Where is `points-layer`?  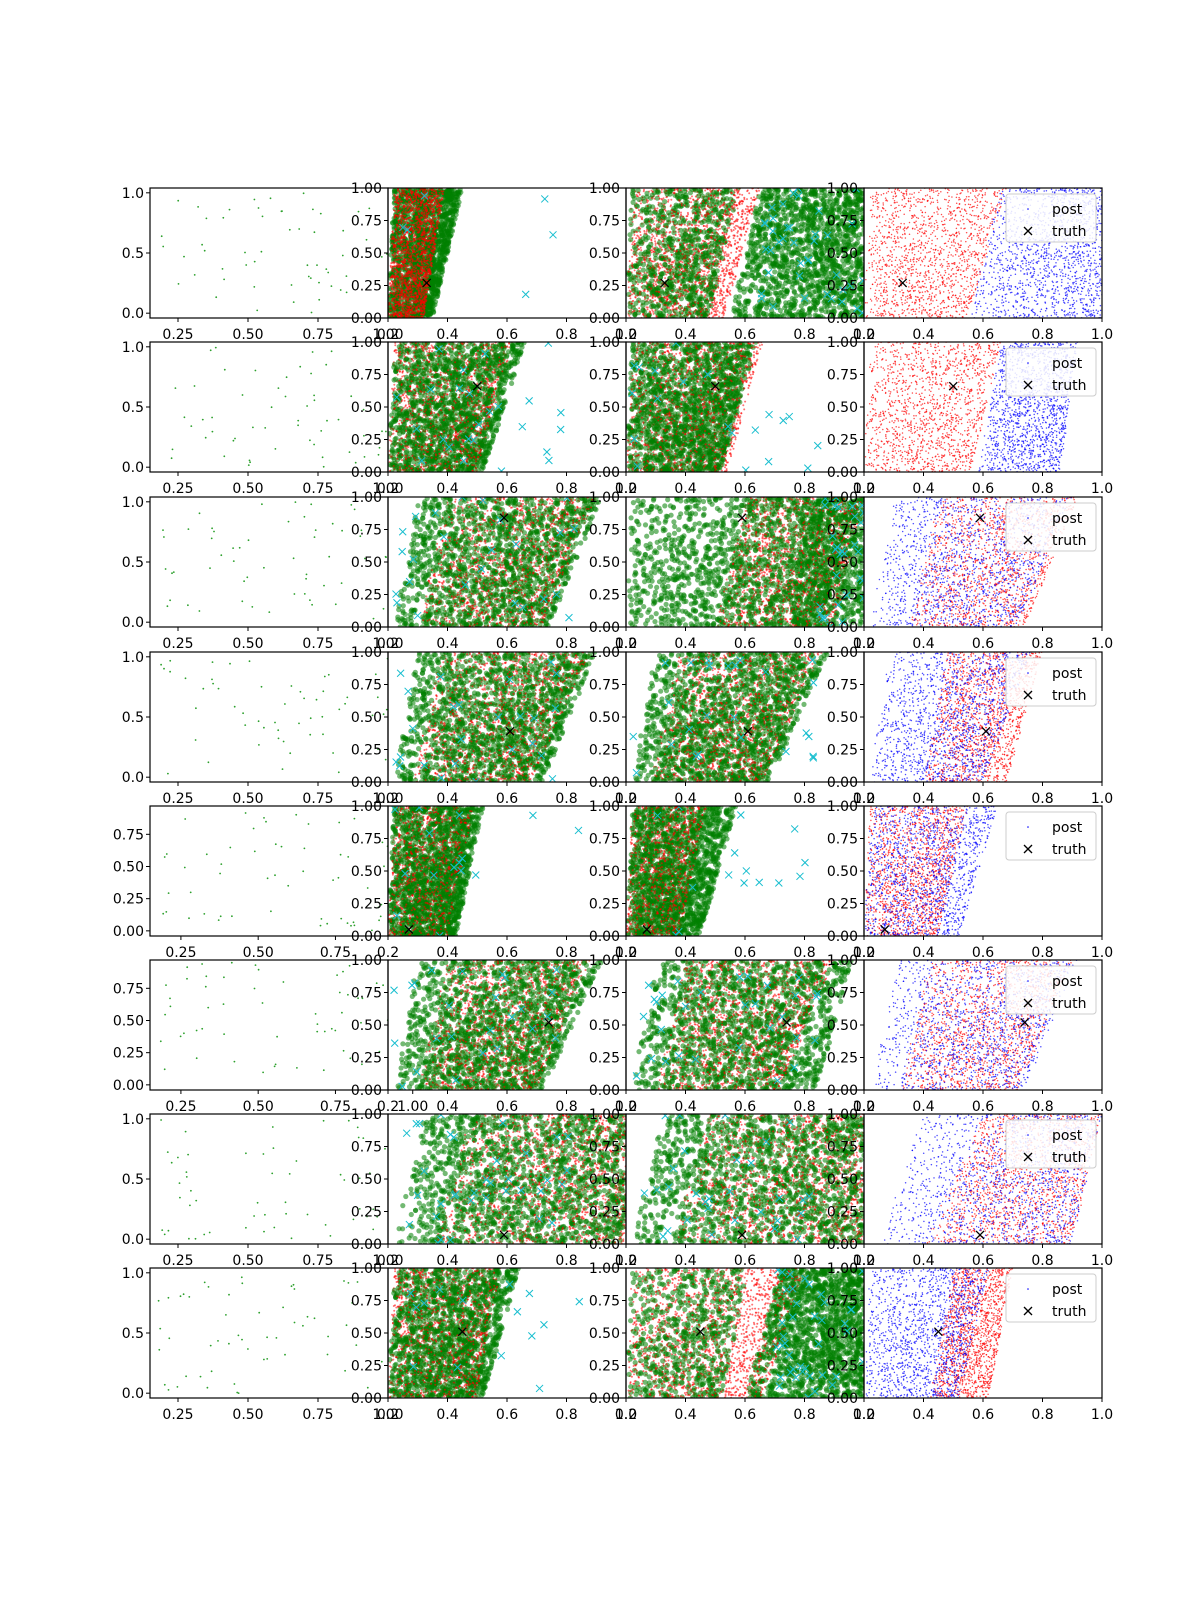
points-layer is located at coordinates (471, 252).